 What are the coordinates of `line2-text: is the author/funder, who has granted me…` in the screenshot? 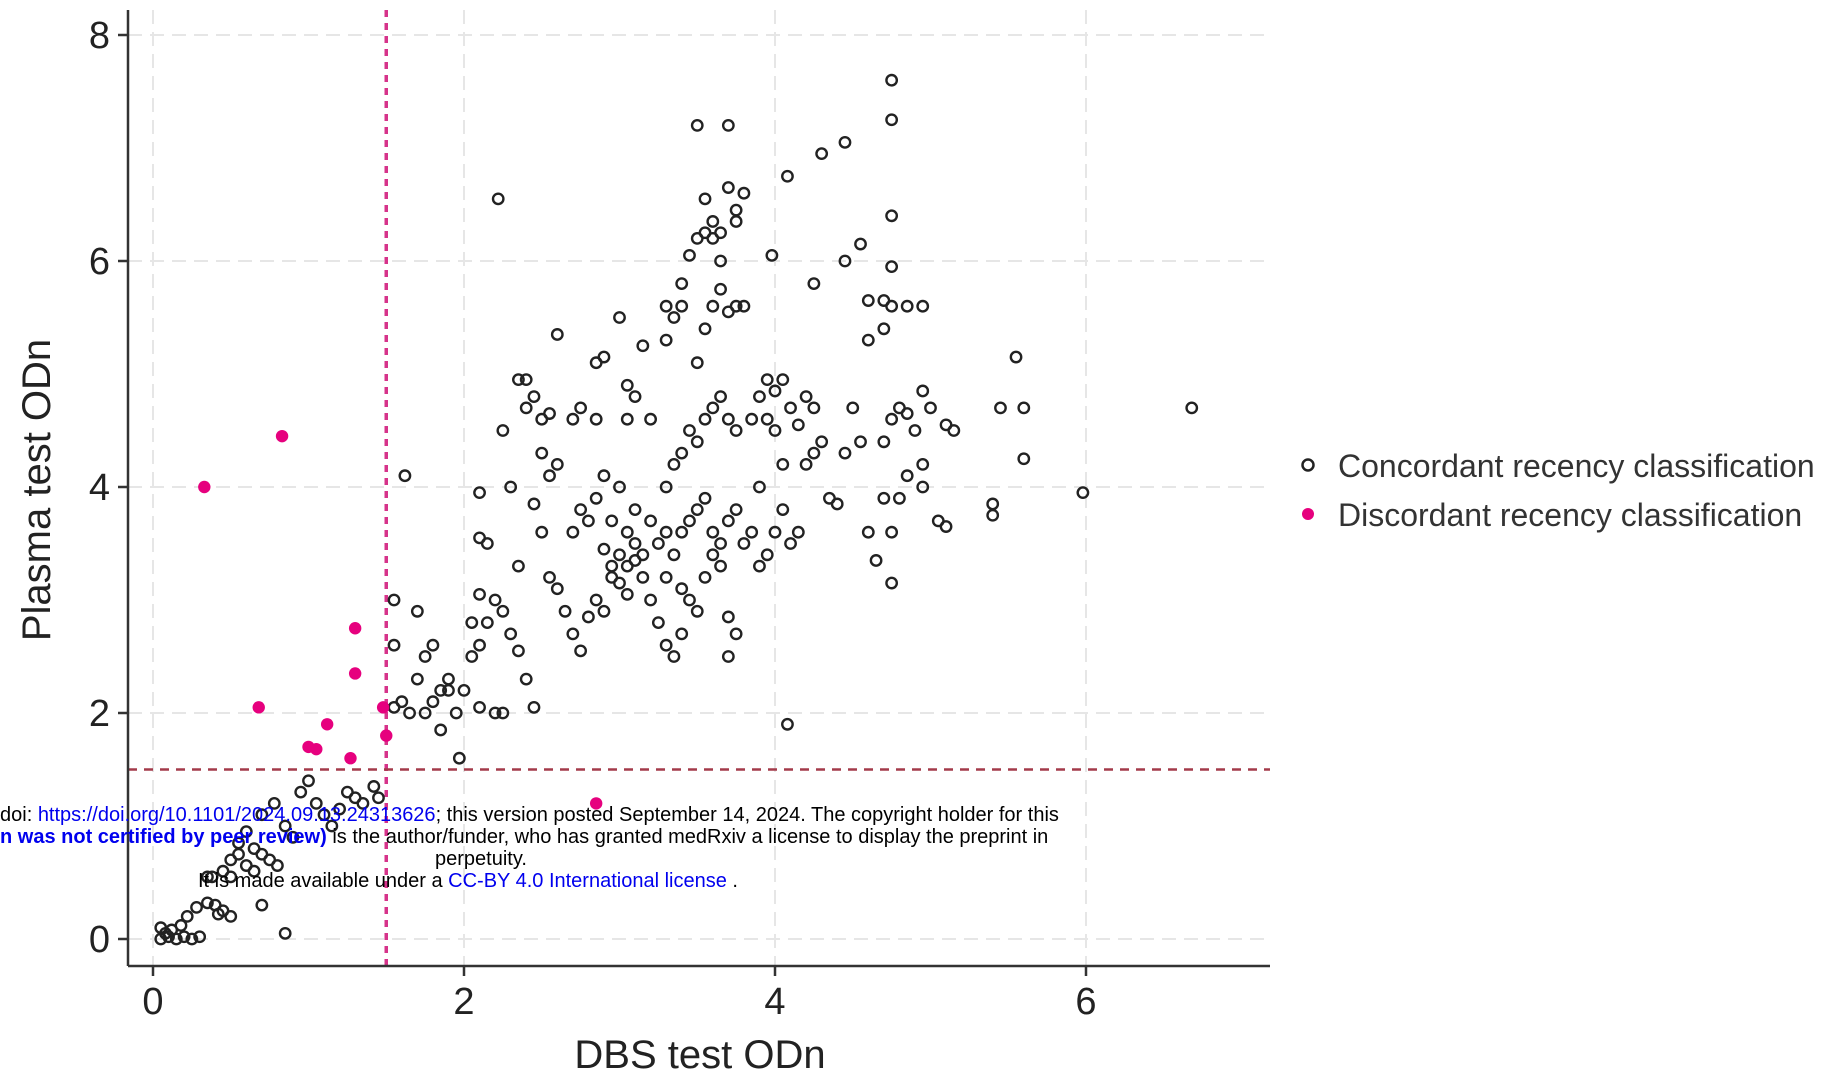 It's located at (687, 837).